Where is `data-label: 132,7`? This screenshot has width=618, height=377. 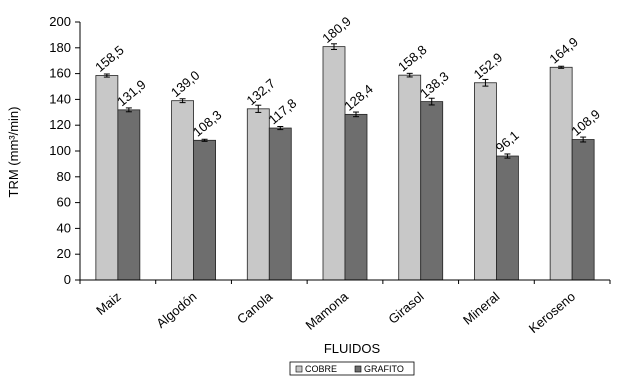 data-label: 132,7 is located at coordinates (261, 92).